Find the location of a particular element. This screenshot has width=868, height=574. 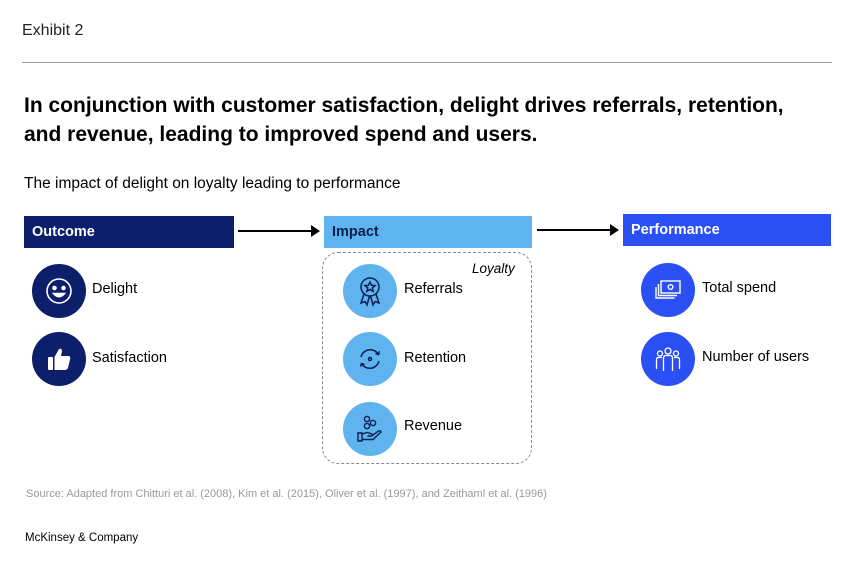

award-ribbon-icon is located at coordinates (370, 291).